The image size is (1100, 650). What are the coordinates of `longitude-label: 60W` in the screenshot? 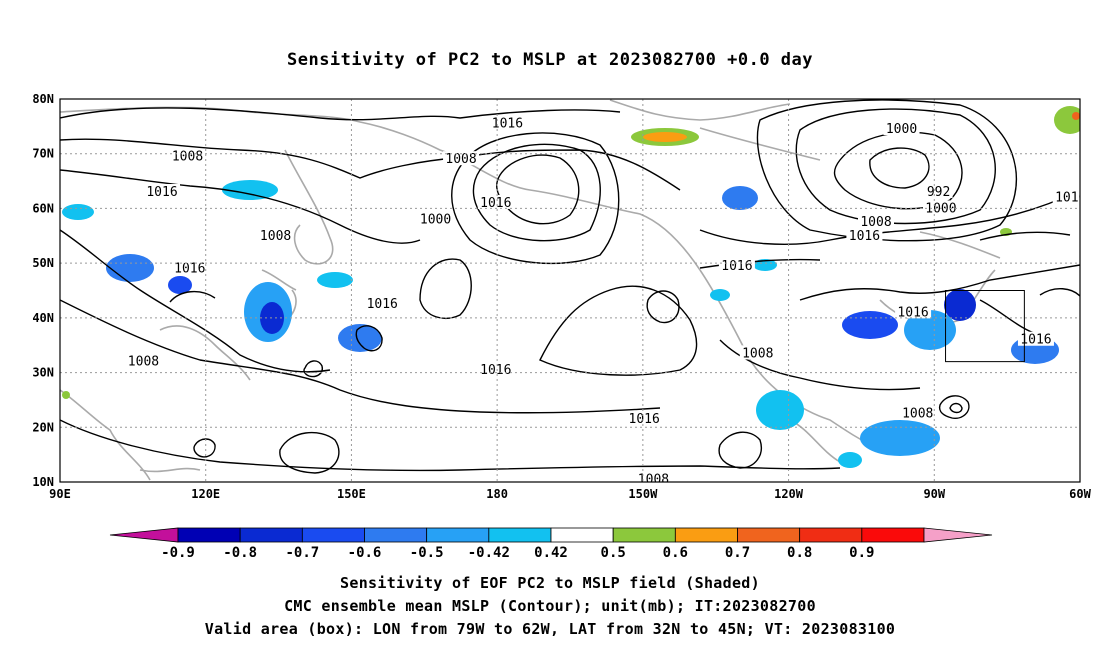 It's located at (1080, 494).